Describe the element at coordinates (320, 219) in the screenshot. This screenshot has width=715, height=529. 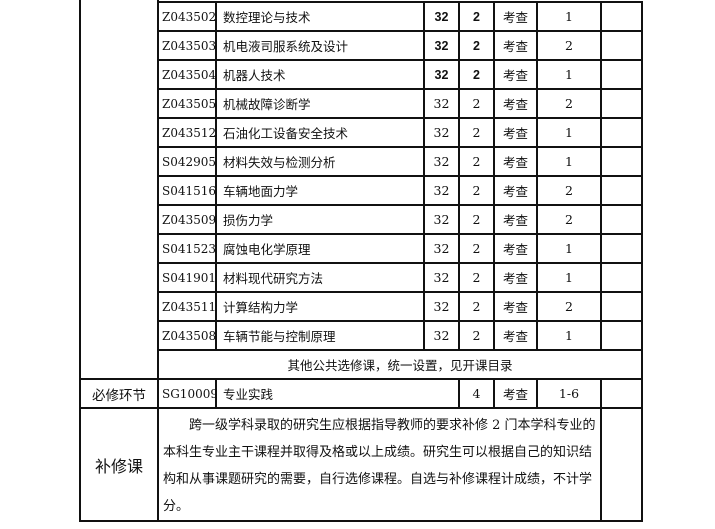
I see `course-name: 损伤力学` at that location.